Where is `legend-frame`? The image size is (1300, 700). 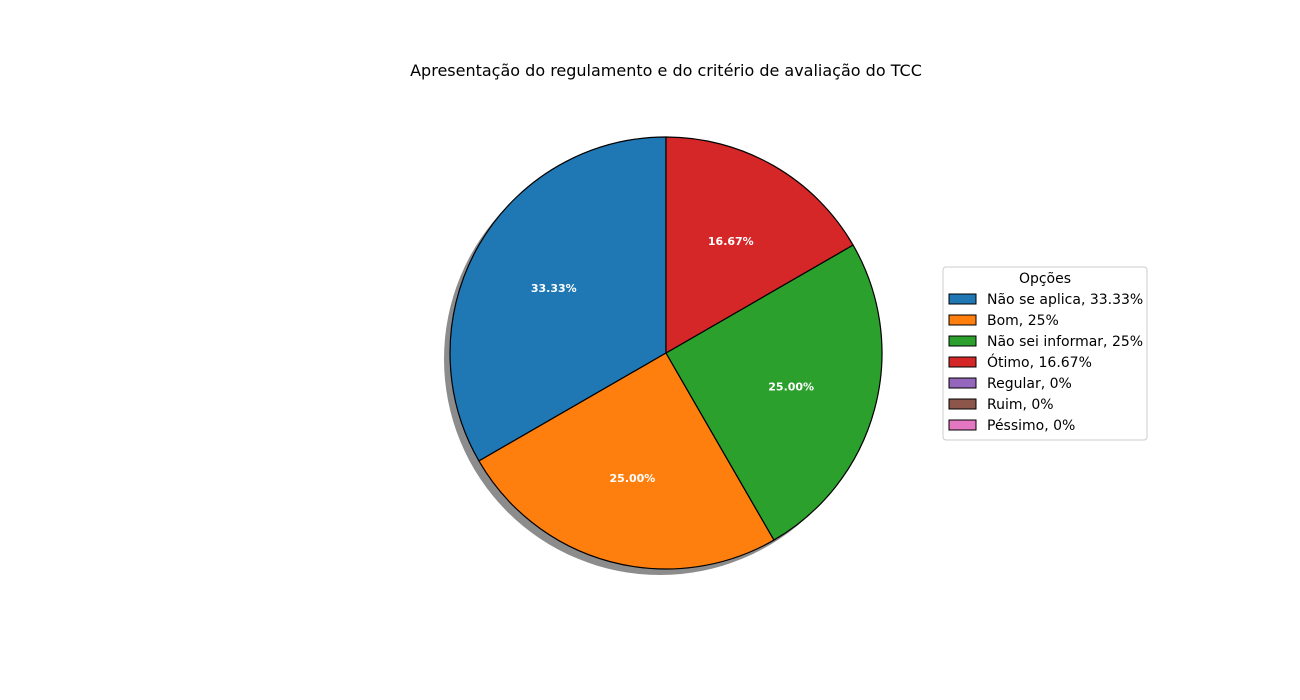 legend-frame is located at coordinates (1045, 353).